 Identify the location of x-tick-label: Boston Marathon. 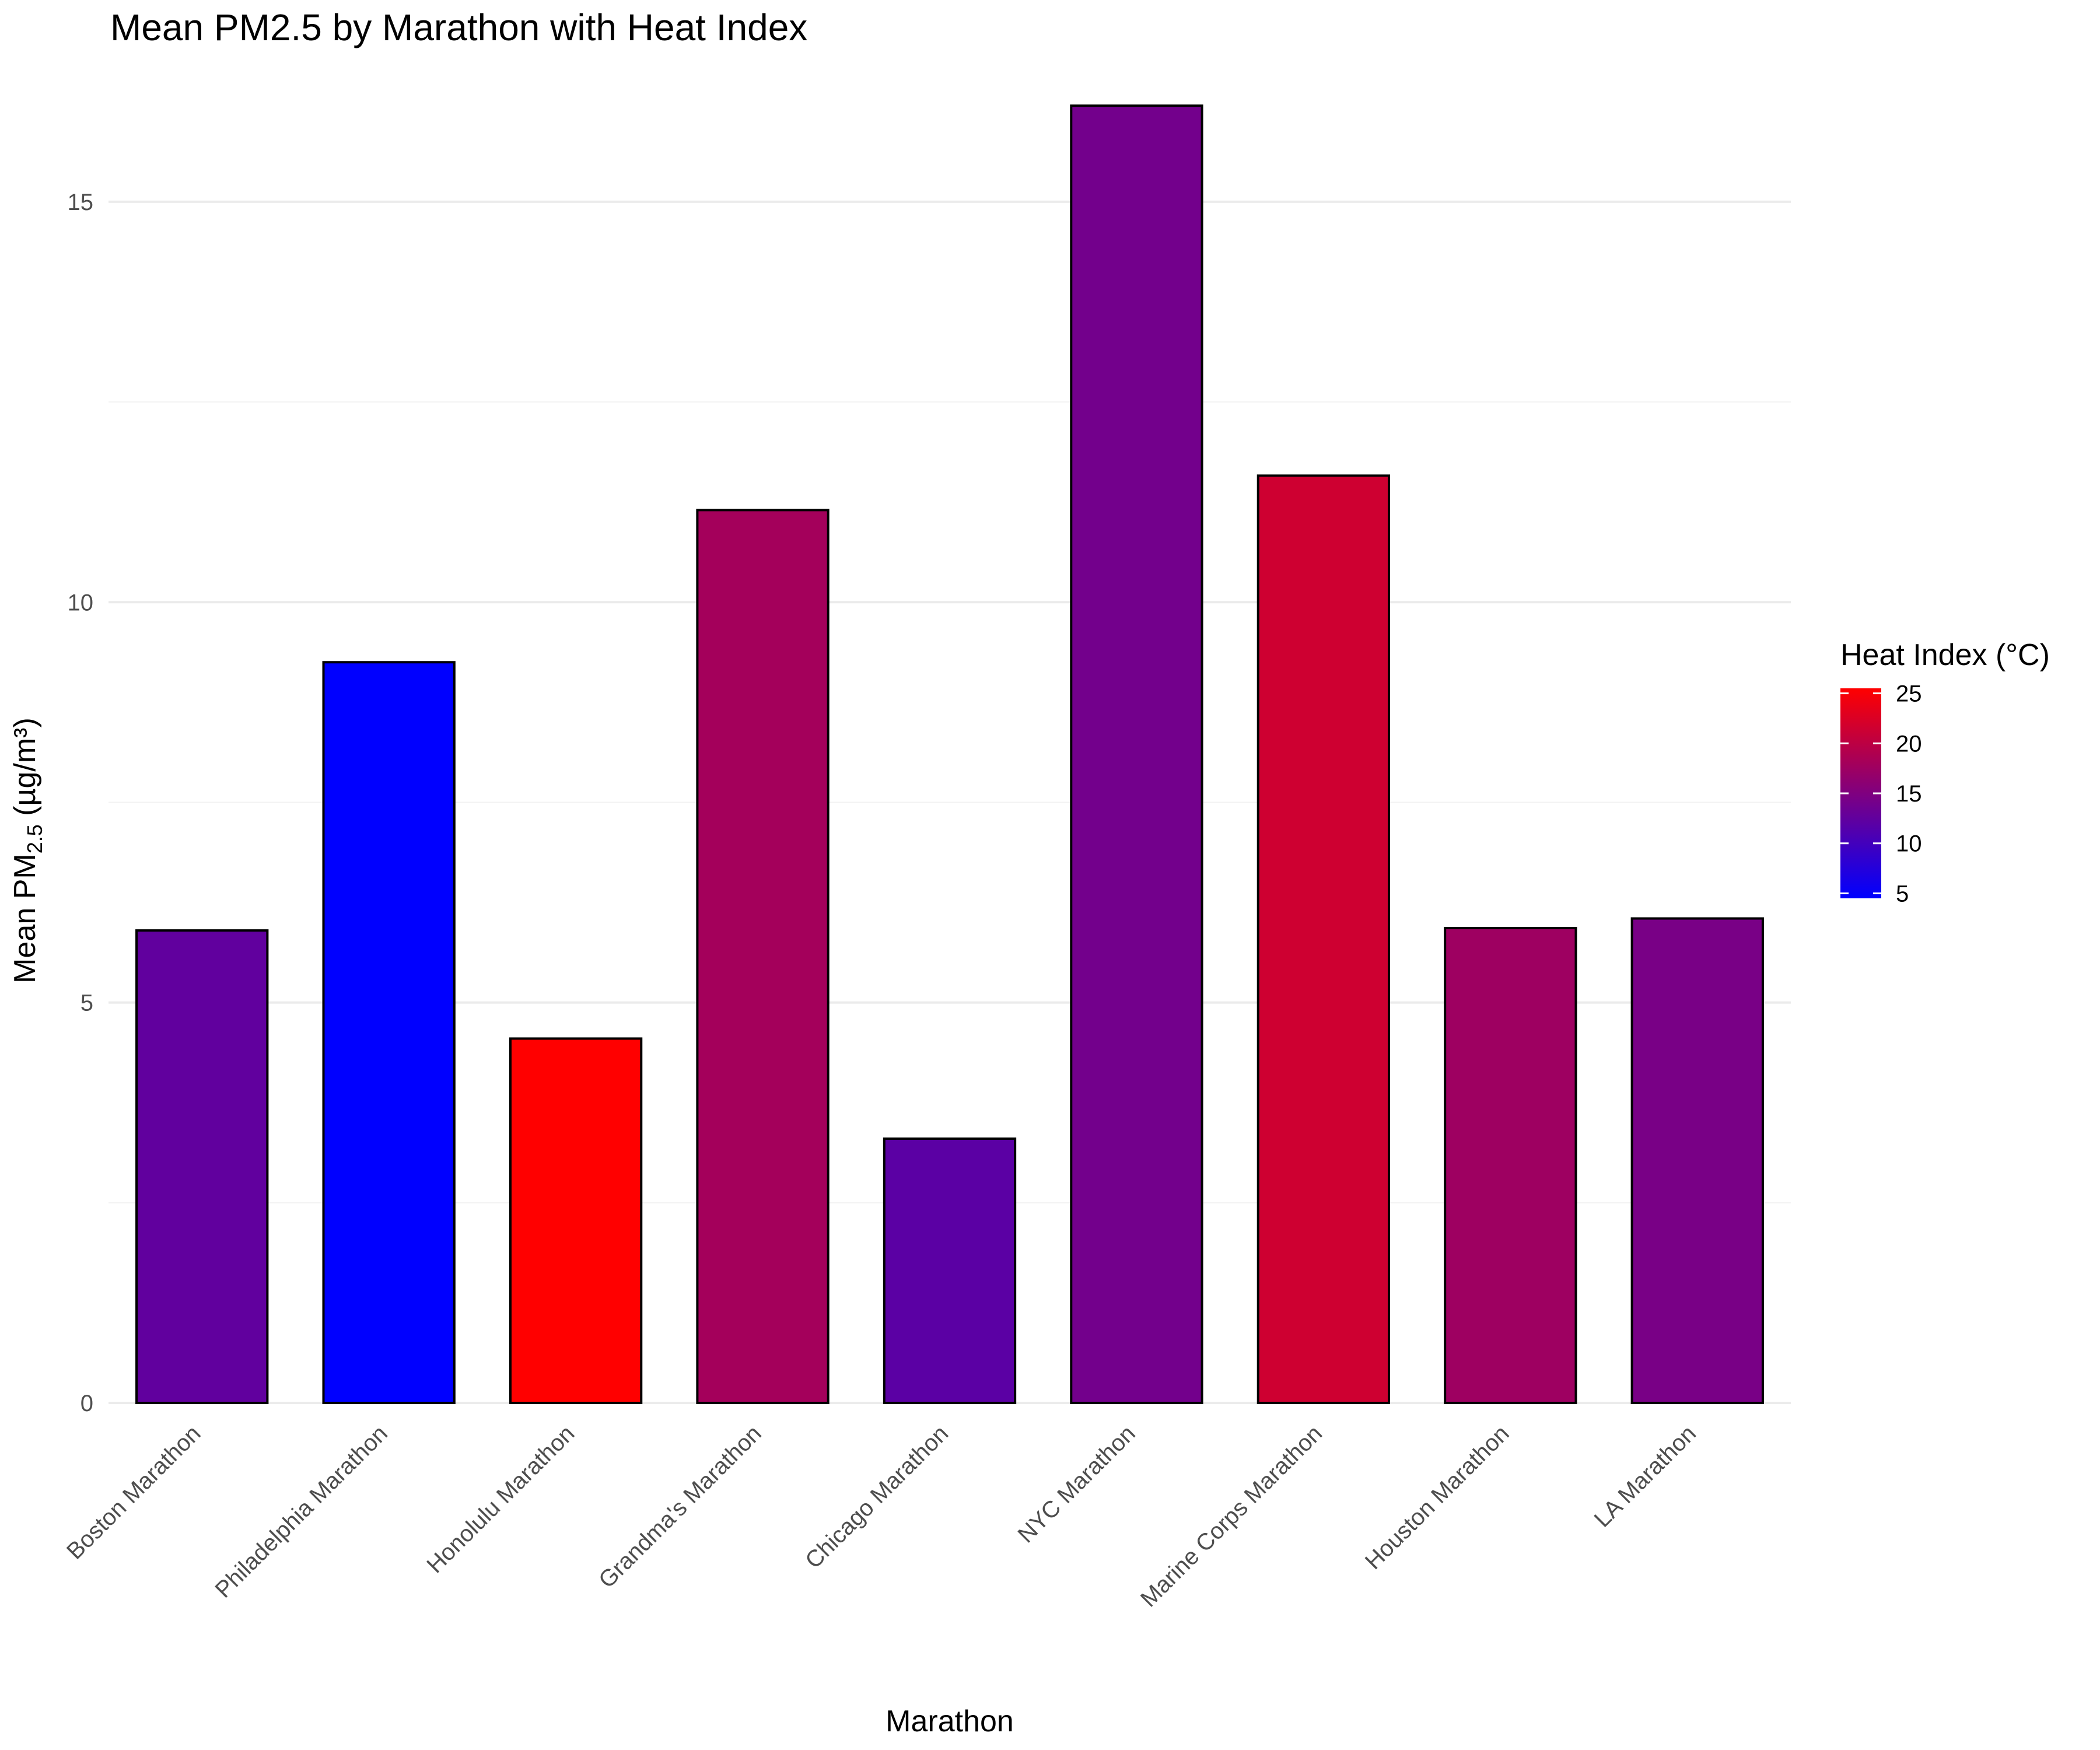
(134, 1492).